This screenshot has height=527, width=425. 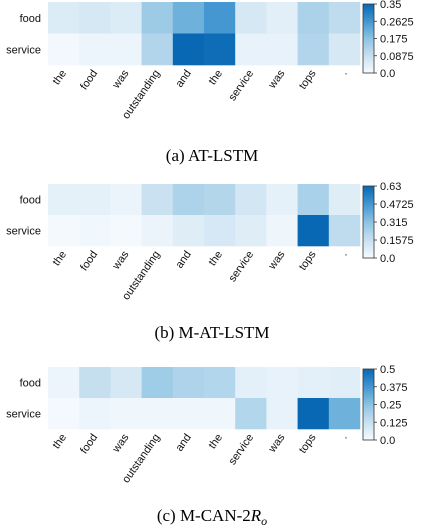 I want to click on colorbar-tick-label: 0.4725, so click(x=397, y=205).